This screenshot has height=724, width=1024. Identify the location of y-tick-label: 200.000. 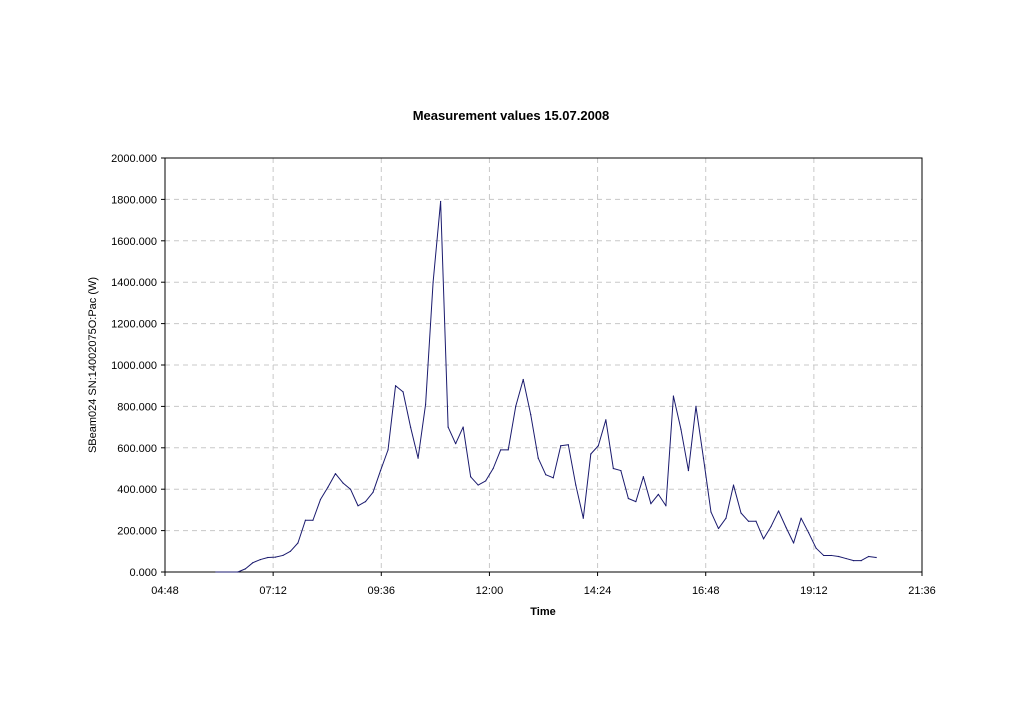
(137, 532).